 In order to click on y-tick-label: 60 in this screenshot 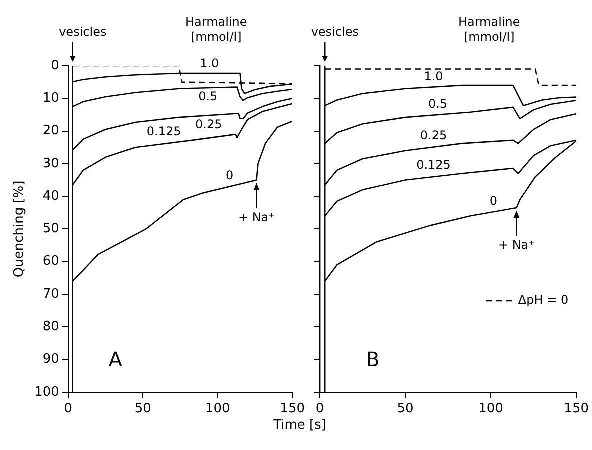, I will do `click(51, 262)`.